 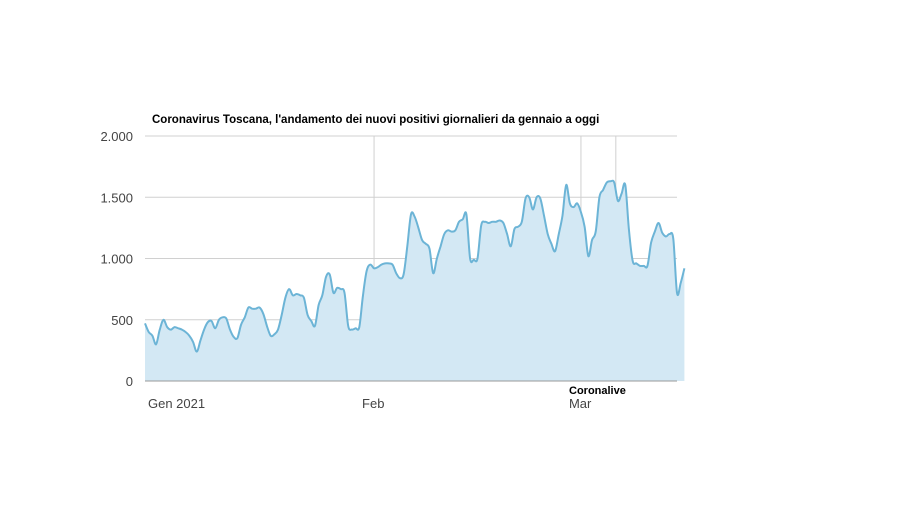 I want to click on y-axis-ticks: 0 500 1.000 1.500 2.000, so click(x=116, y=259).